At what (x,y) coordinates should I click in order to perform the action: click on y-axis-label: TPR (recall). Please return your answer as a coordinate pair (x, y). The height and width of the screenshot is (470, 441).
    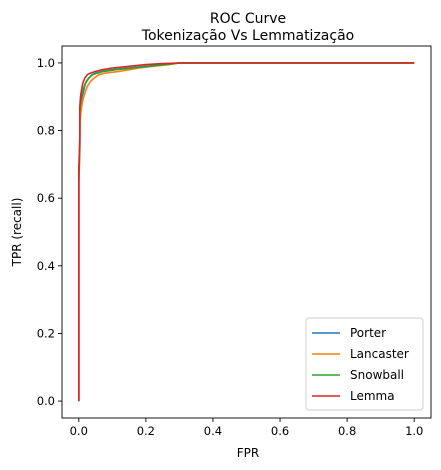
    Looking at the image, I should click on (17, 233).